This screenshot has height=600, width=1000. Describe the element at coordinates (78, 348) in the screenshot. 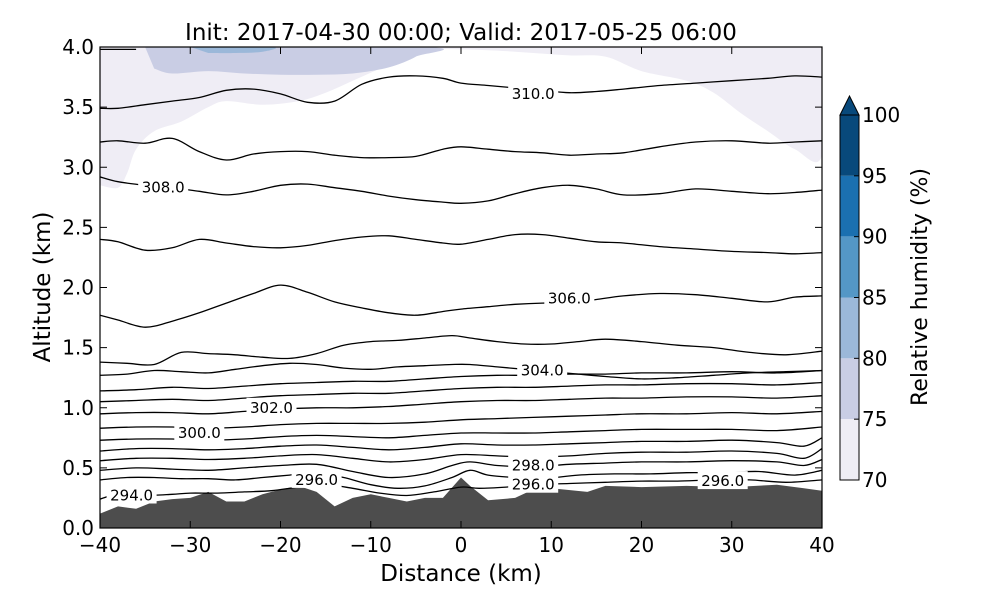

I see `y-tick-label: 1.5` at that location.